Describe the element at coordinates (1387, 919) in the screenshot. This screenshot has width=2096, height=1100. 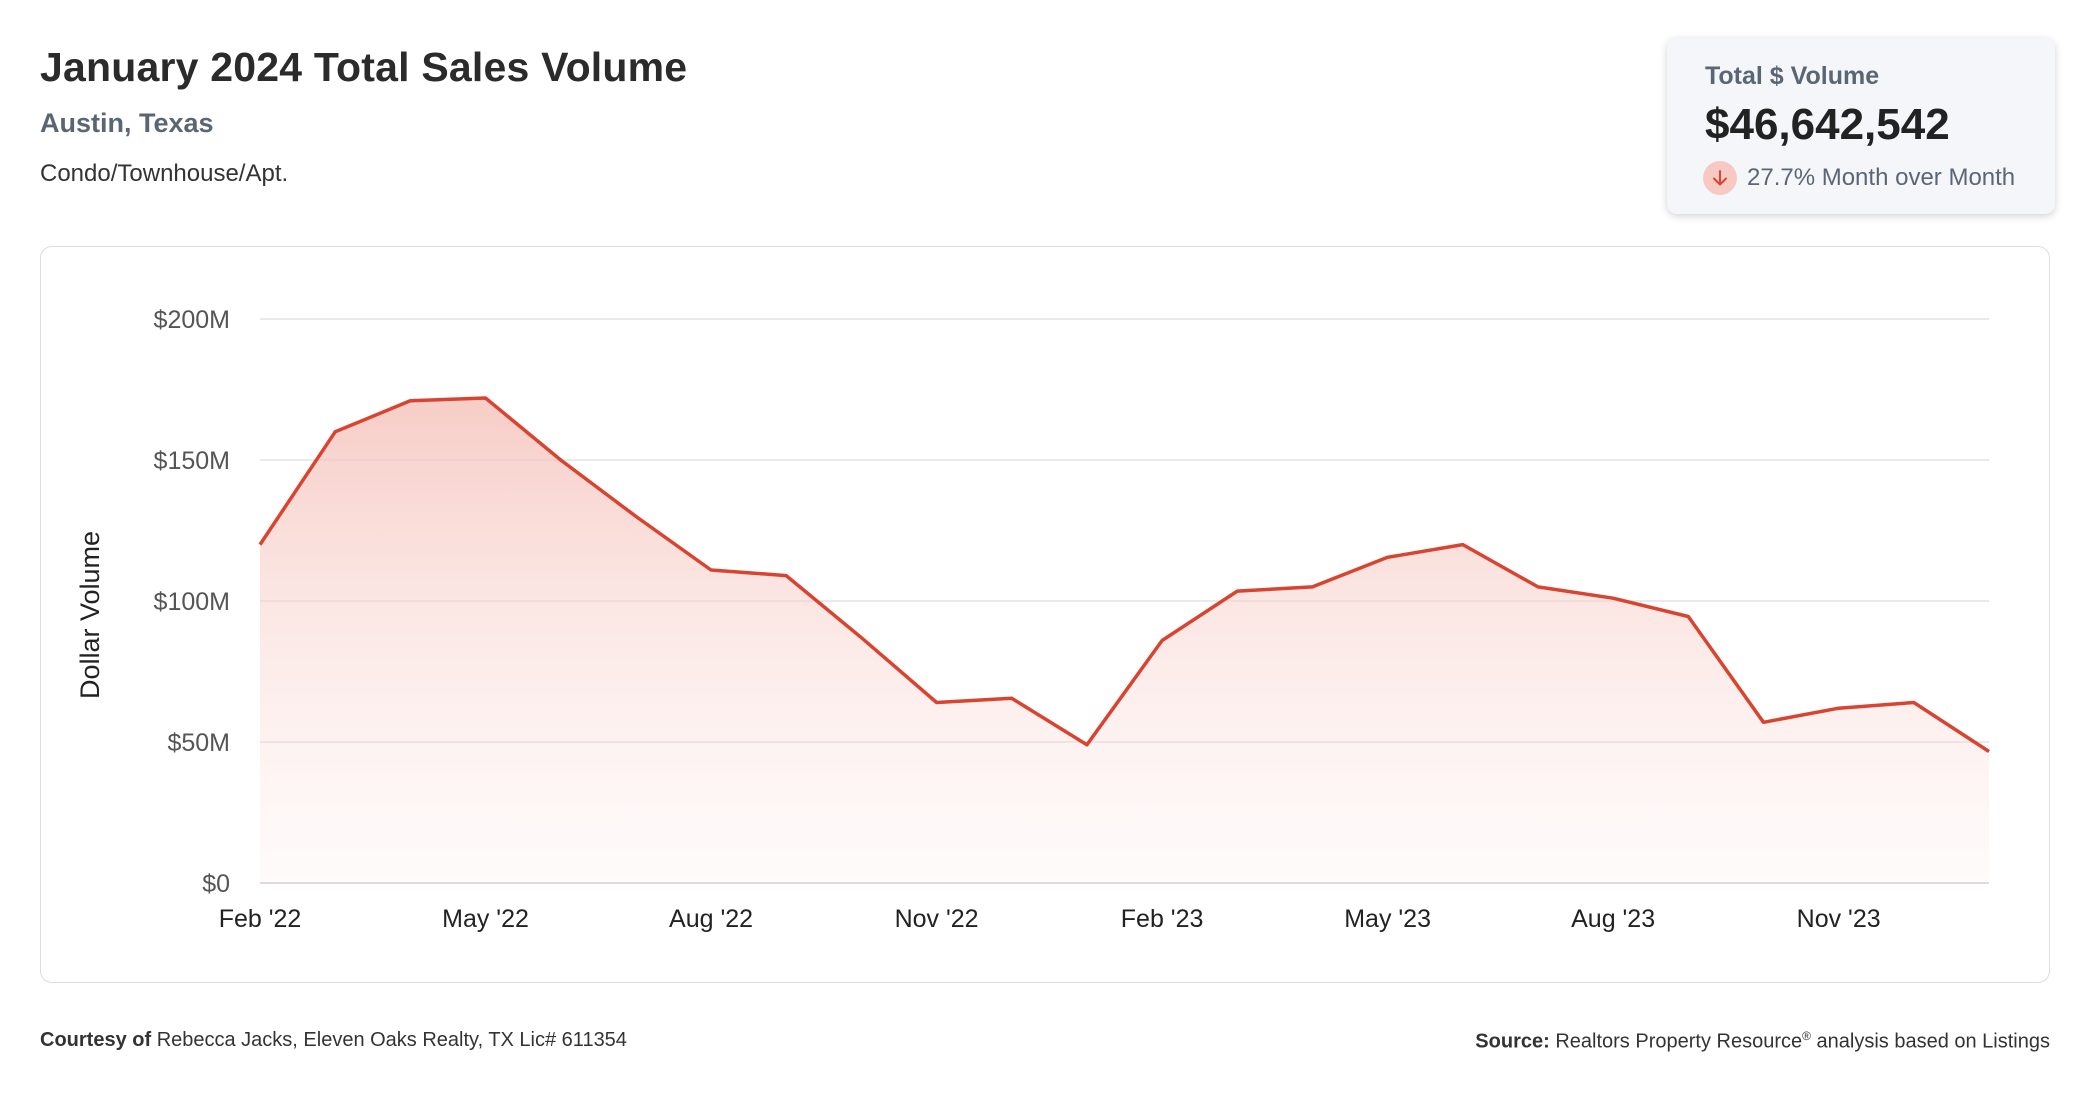
I see `x-tick-label: May '23` at that location.